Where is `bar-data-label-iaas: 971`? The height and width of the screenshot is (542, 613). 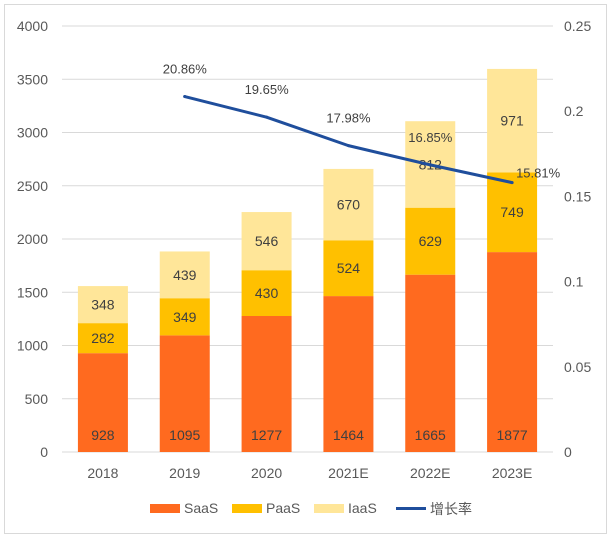 bar-data-label-iaas: 971 is located at coordinates (512, 121).